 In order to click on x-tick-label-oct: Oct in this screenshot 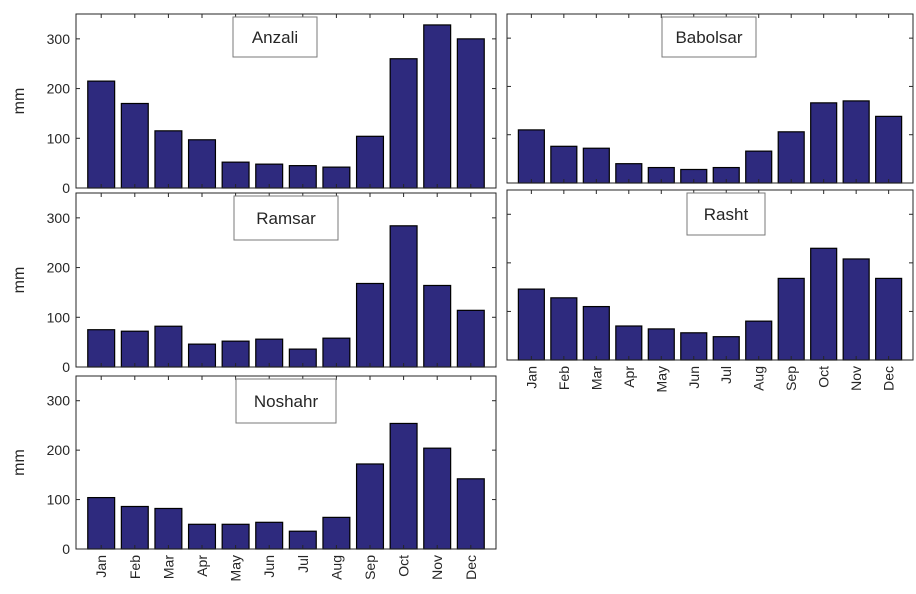, I will do `click(404, 566)`.